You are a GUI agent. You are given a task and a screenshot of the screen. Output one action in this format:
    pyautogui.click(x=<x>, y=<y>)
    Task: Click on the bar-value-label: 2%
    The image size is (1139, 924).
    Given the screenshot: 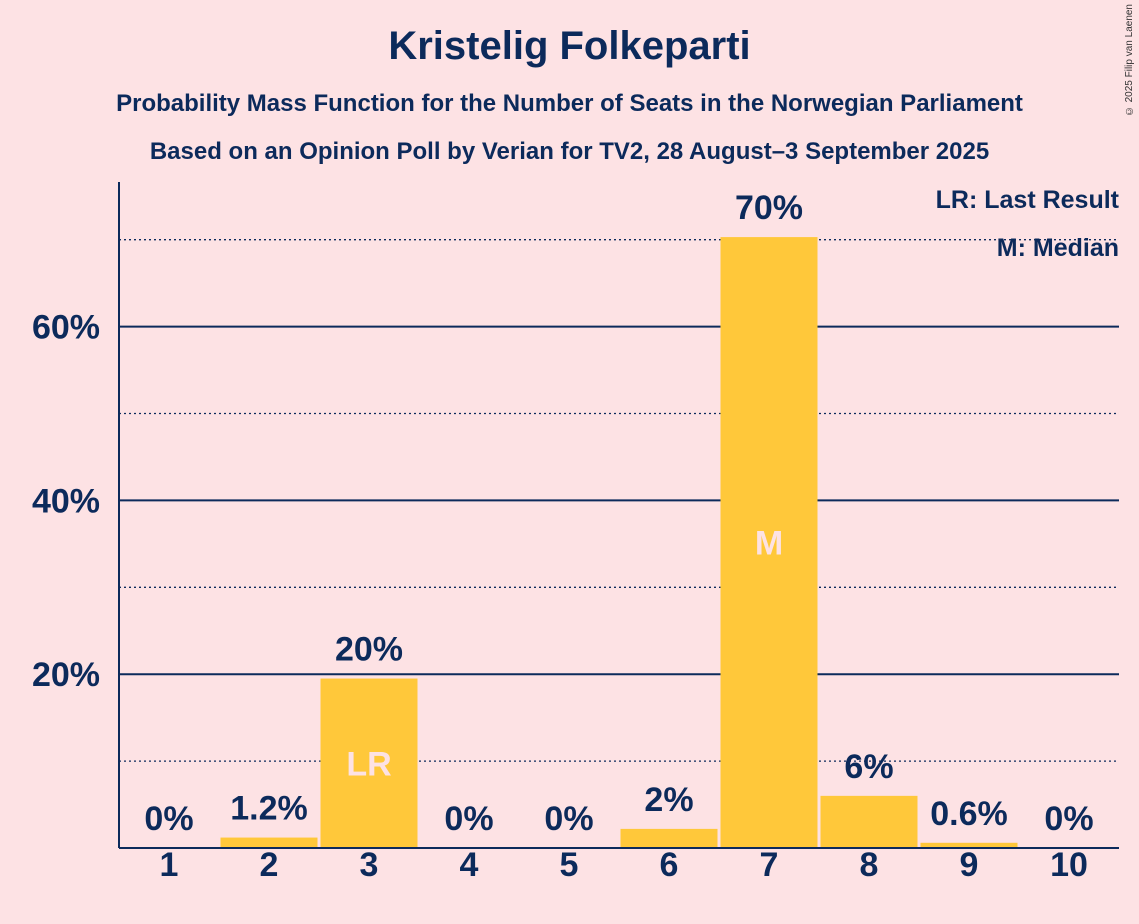 What is the action you would take?
    pyautogui.click(x=668, y=800)
    